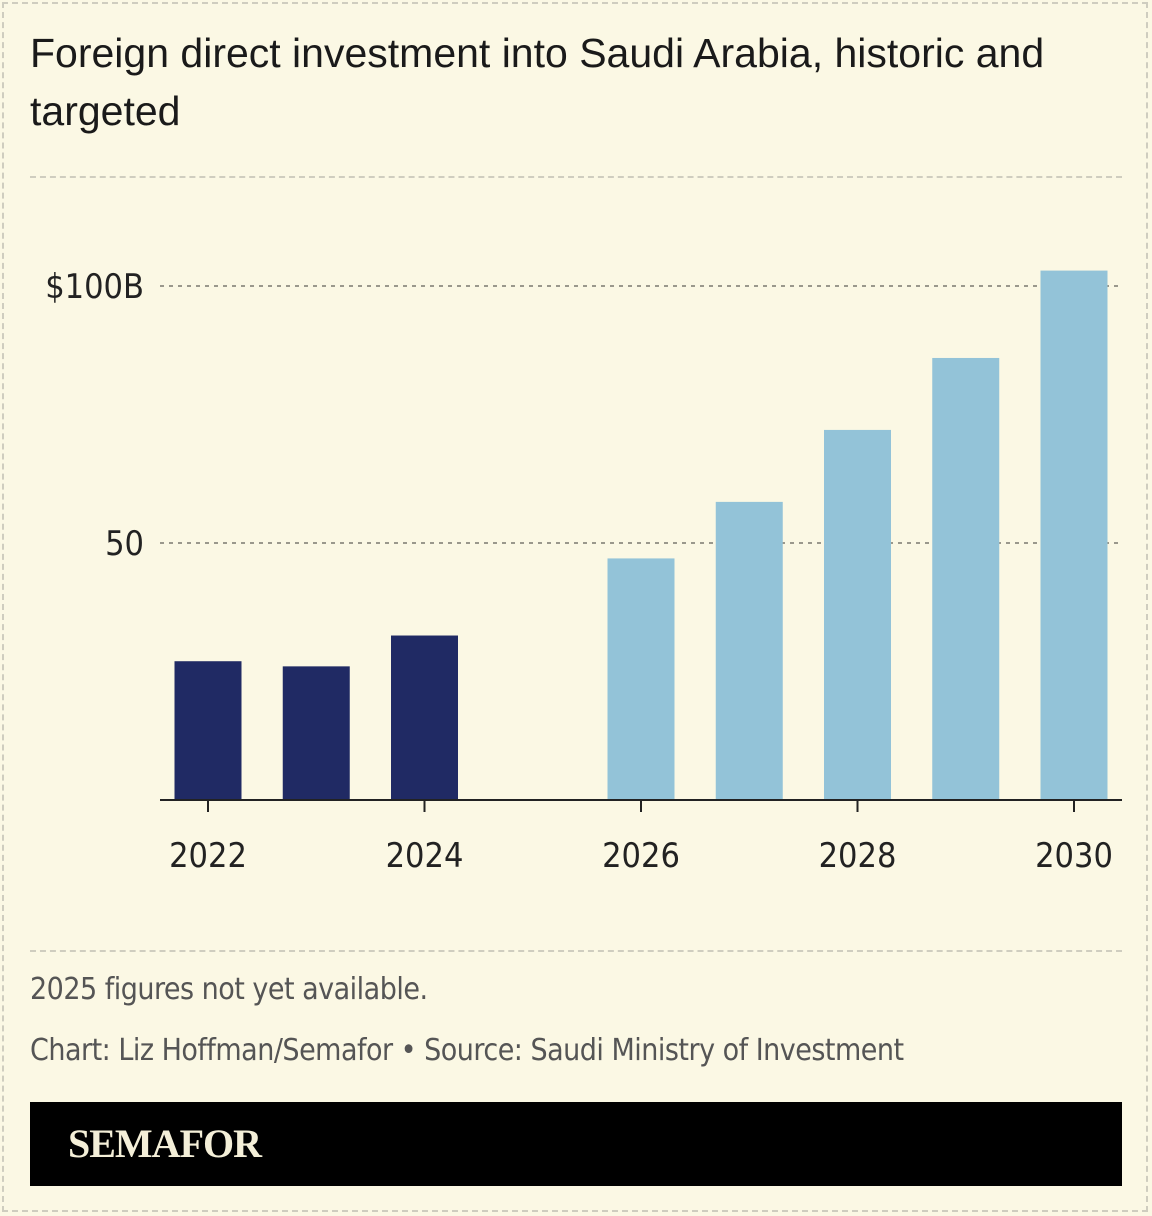 The width and height of the screenshot is (1152, 1216). Describe the element at coordinates (316, 733) in the screenshot. I see `bar-2023` at that location.